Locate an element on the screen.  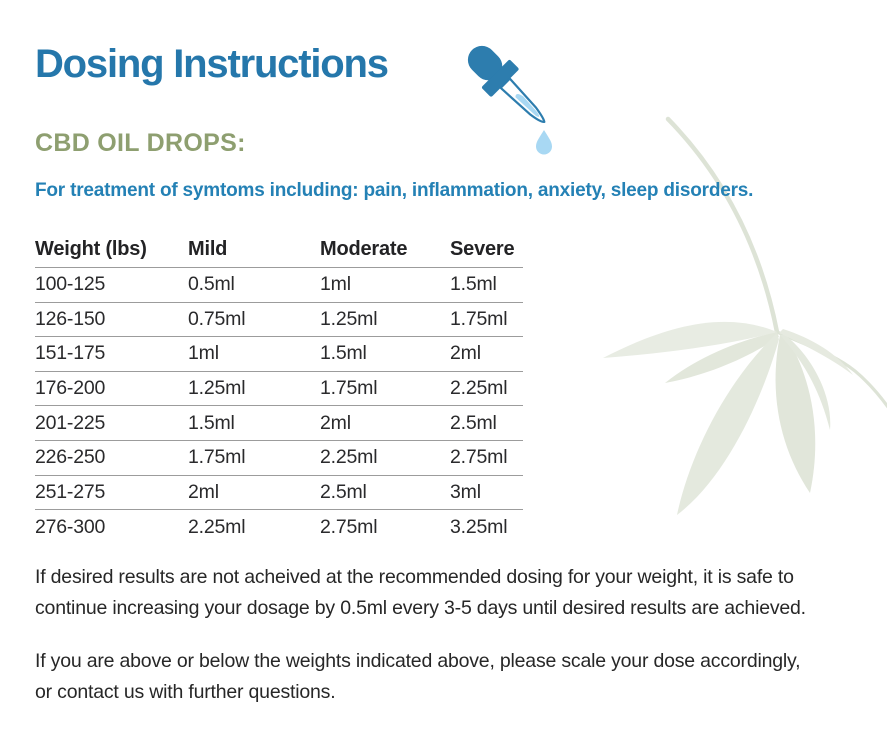
table-row: 201-225 1.5ml 2ml 2.5ml is located at coordinates (279, 423).